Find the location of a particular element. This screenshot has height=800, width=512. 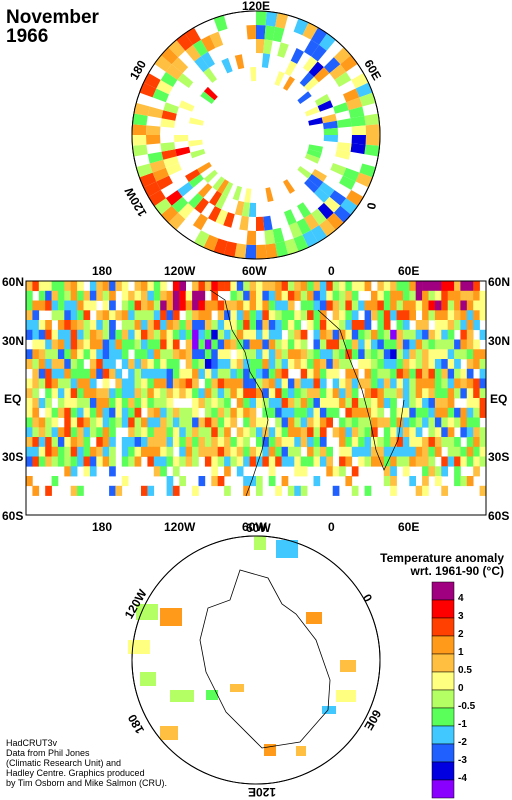

legend-title-line2: wrt. 1961-90 (°C) is located at coordinates (457, 571).